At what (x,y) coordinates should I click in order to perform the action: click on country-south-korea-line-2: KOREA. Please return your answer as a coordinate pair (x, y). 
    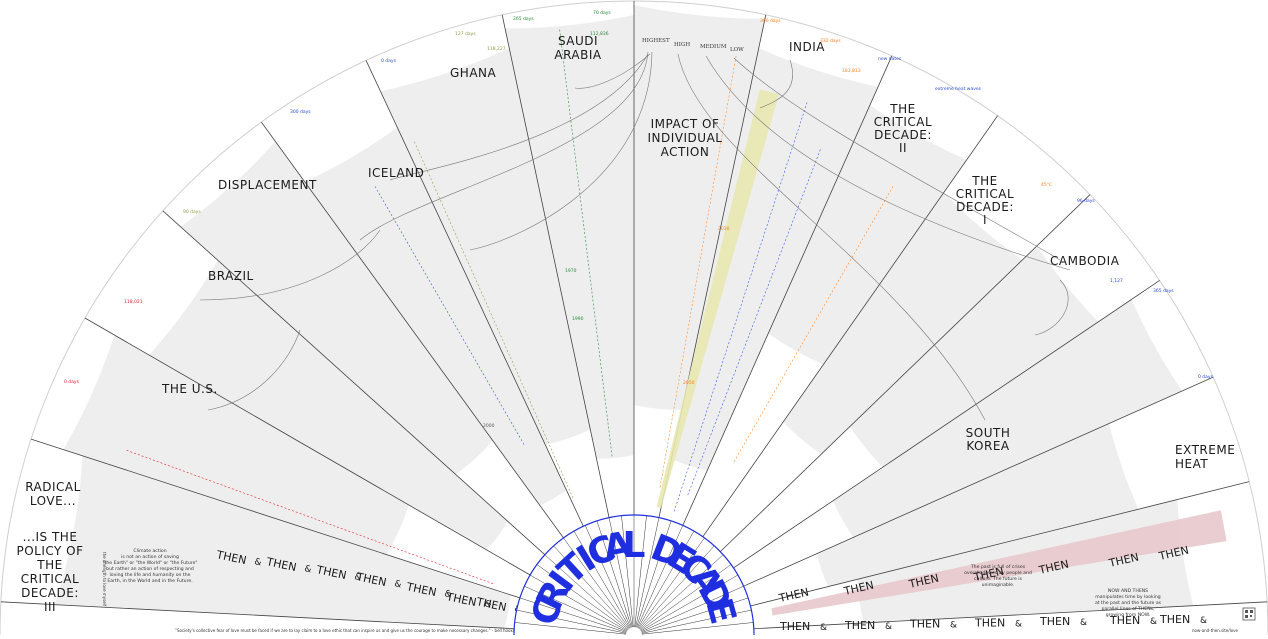
    Looking at the image, I should click on (988, 446).